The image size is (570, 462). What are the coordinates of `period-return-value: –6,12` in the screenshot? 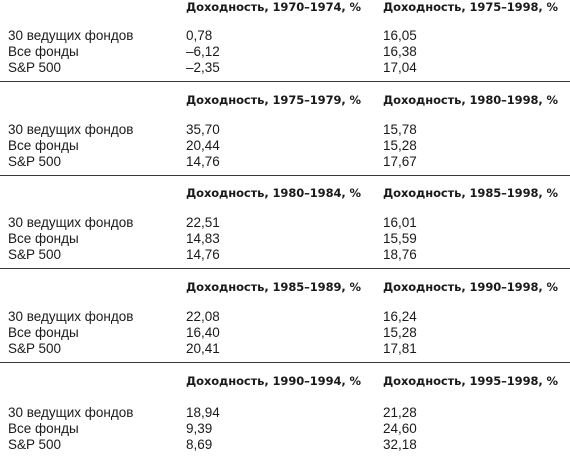 It's located at (203, 51).